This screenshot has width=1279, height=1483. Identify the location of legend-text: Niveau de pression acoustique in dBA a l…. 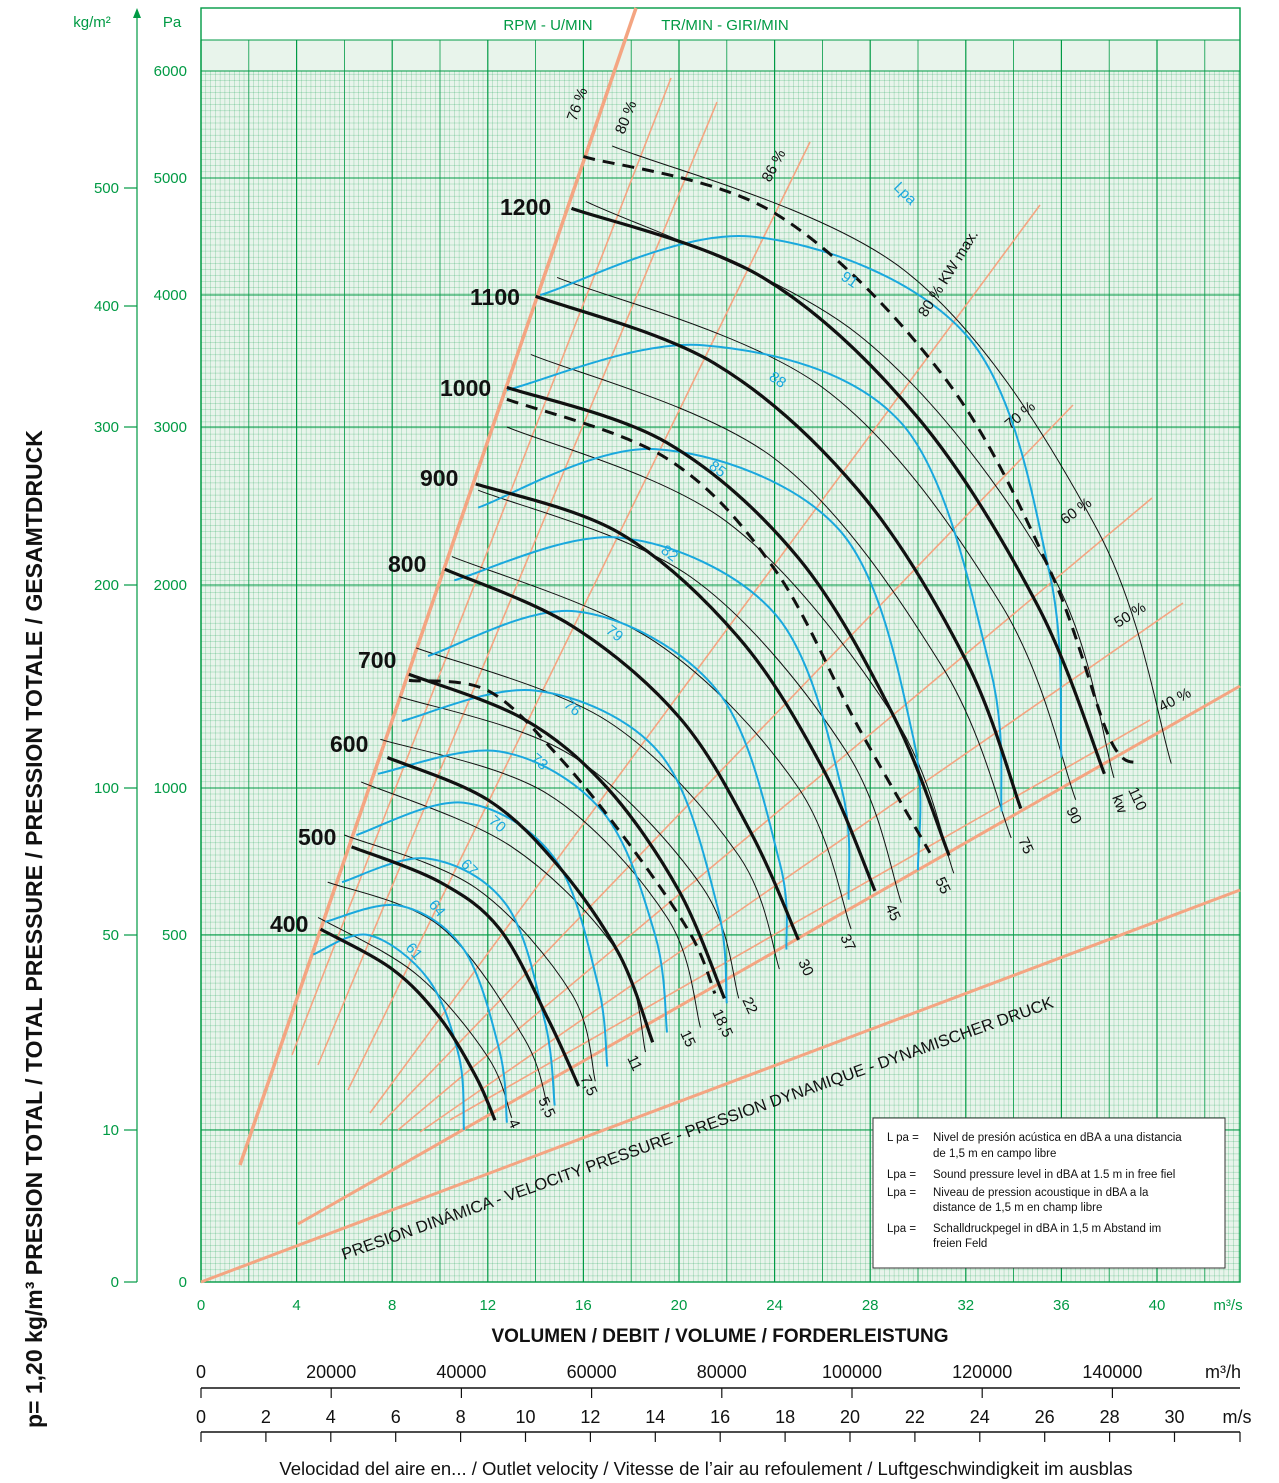
(1041, 1193).